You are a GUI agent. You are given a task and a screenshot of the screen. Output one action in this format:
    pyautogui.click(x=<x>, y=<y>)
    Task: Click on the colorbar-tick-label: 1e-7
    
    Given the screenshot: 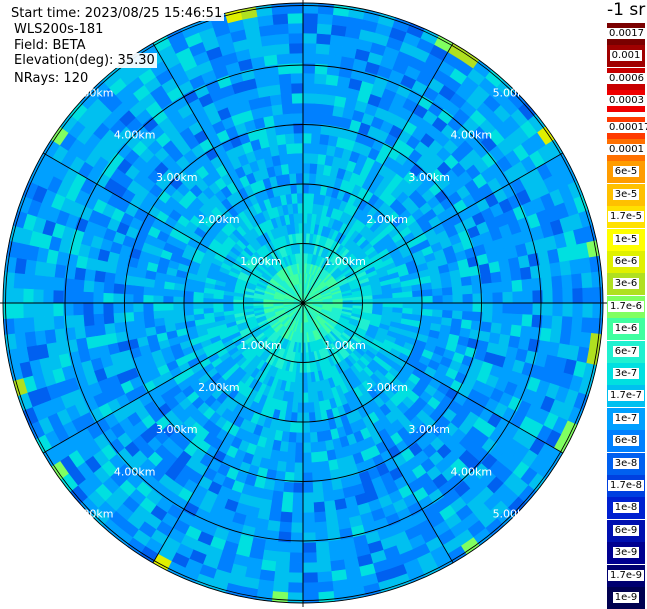 What is the action you would take?
    pyautogui.click(x=626, y=418)
    